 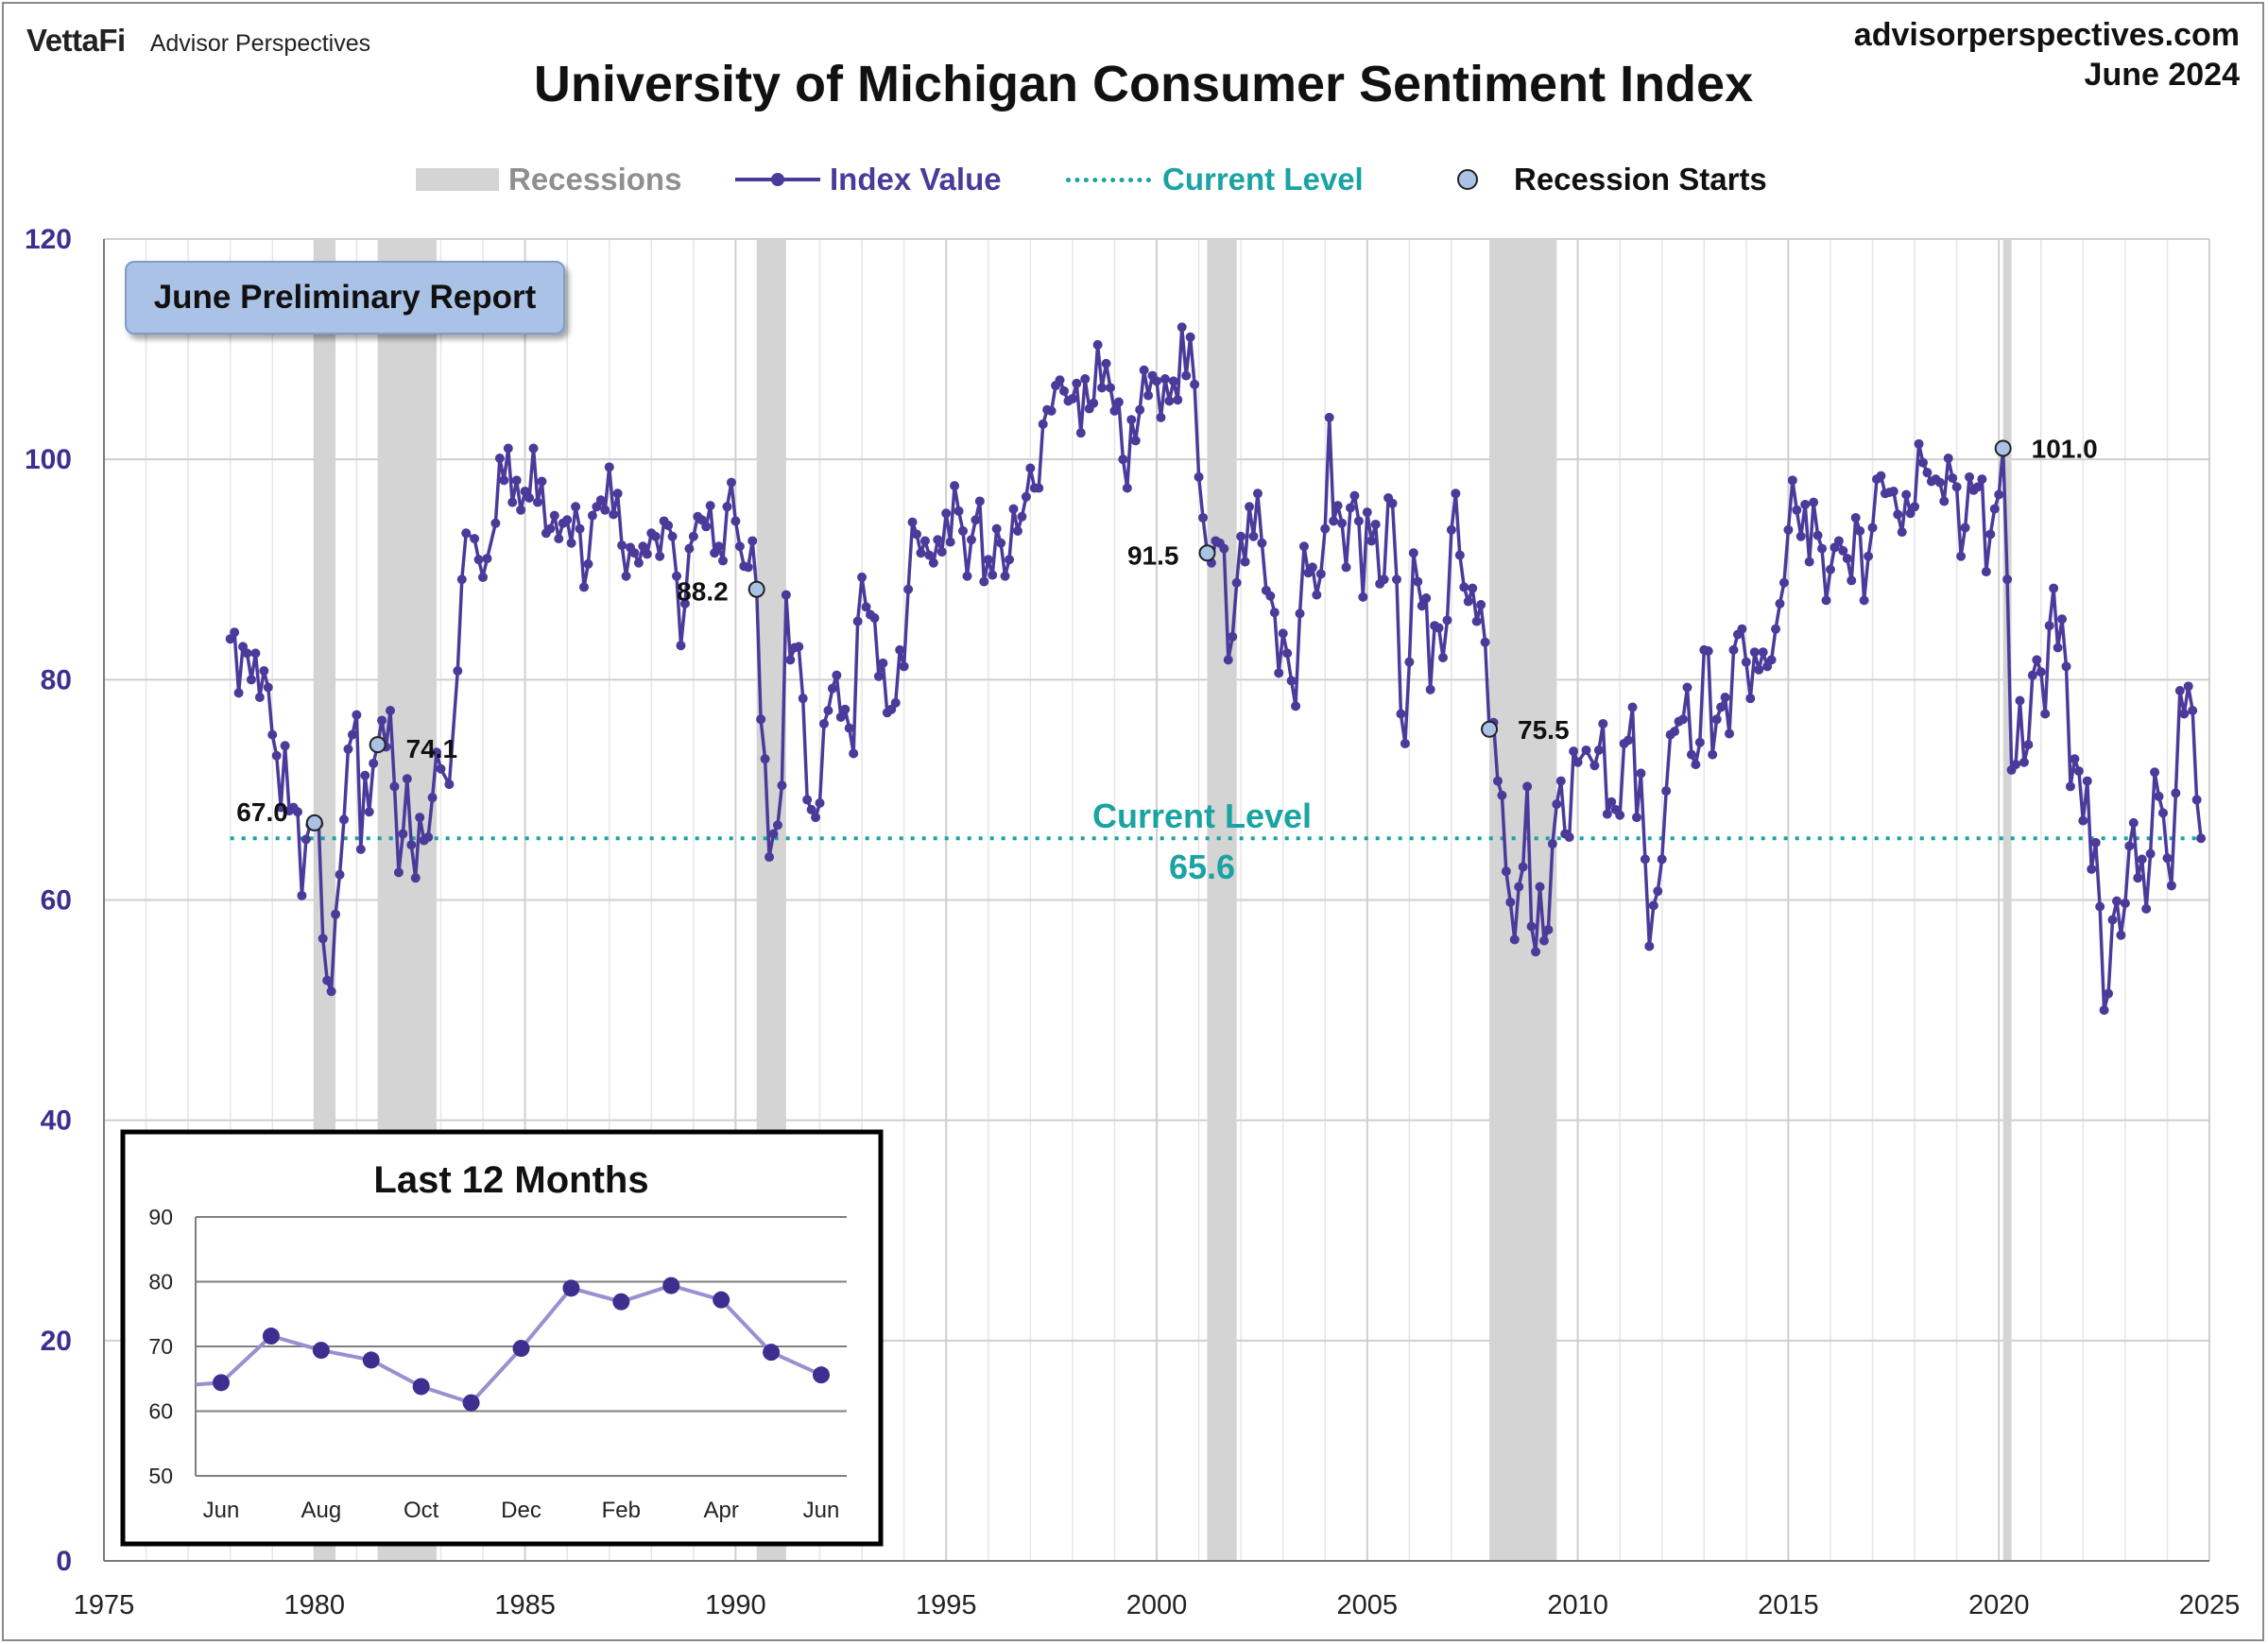 I want to click on dotted-line-icon, so click(x=1108, y=180).